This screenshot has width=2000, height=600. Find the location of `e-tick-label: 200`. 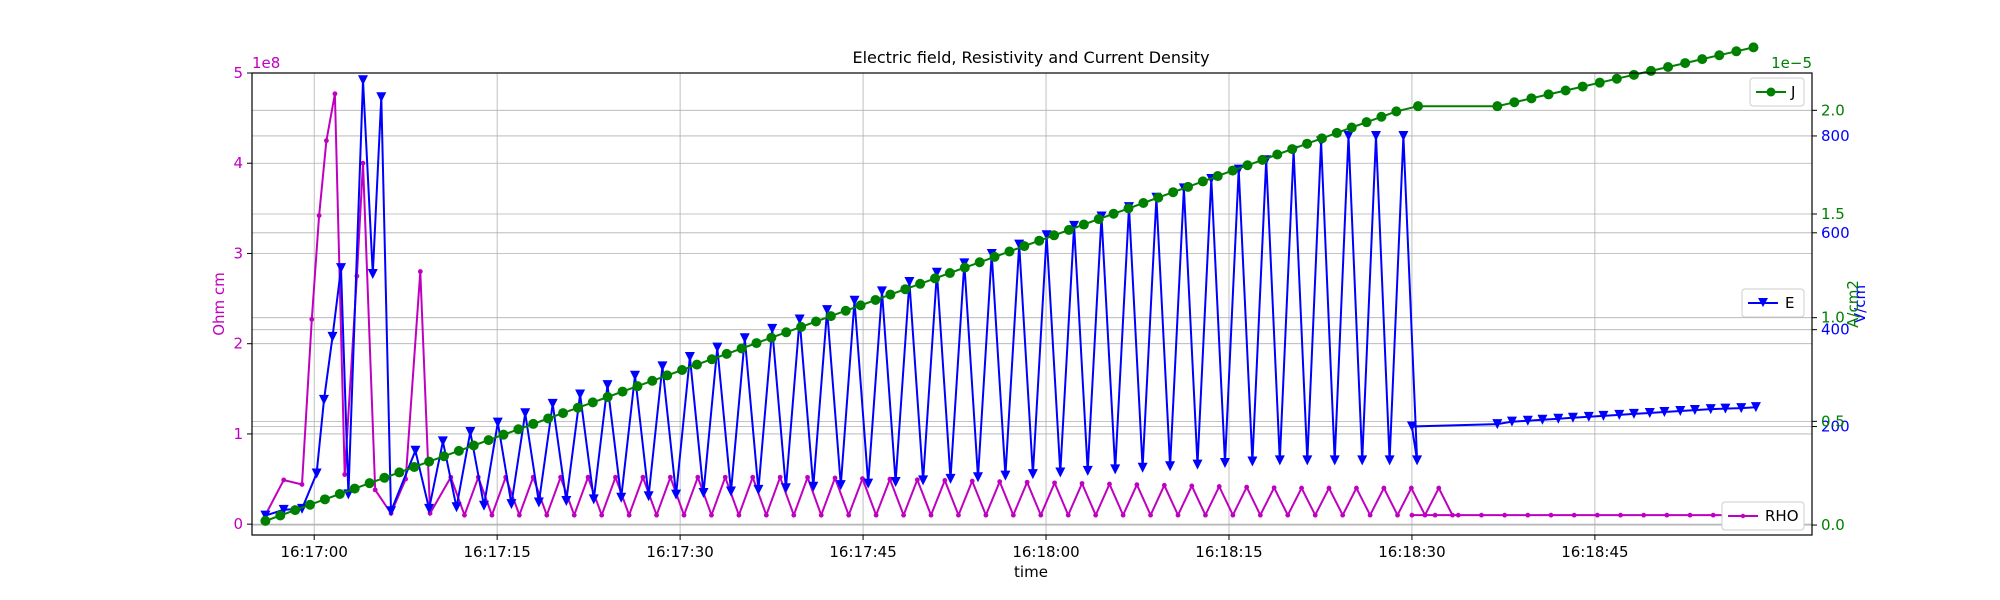

e-tick-label: 200 is located at coordinates (1835, 427).